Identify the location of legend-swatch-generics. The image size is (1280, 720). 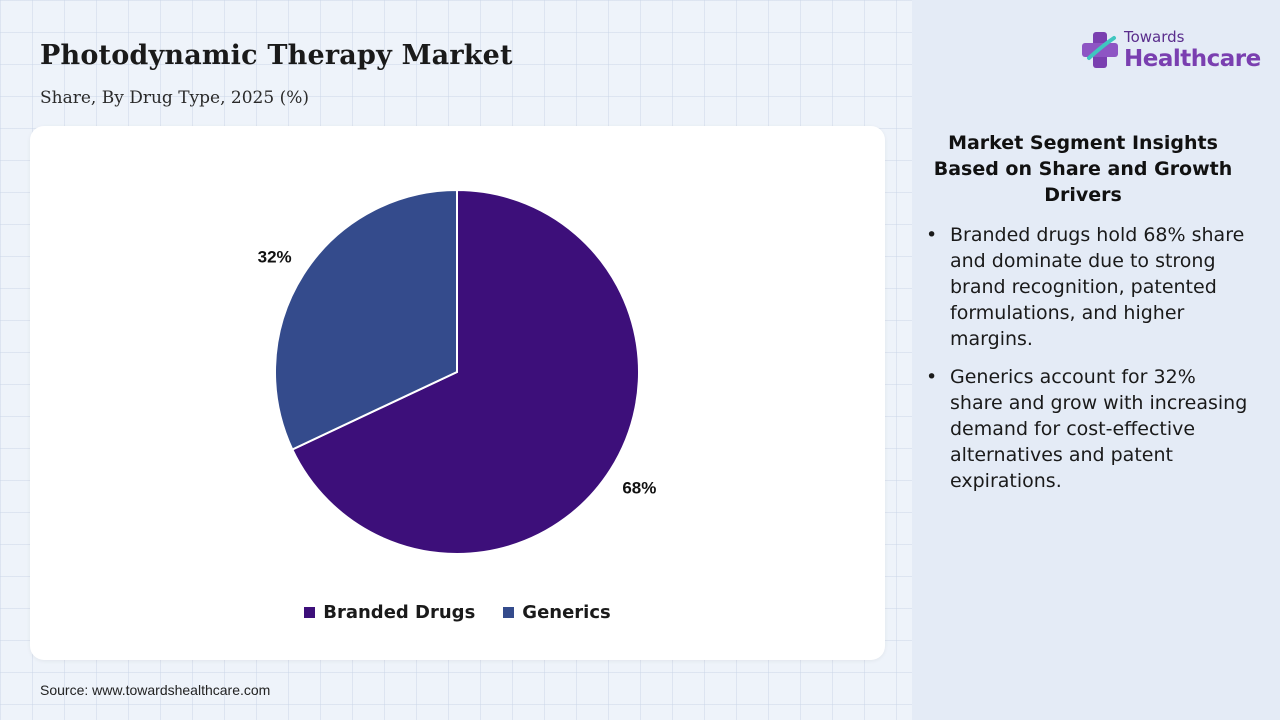
(509, 612).